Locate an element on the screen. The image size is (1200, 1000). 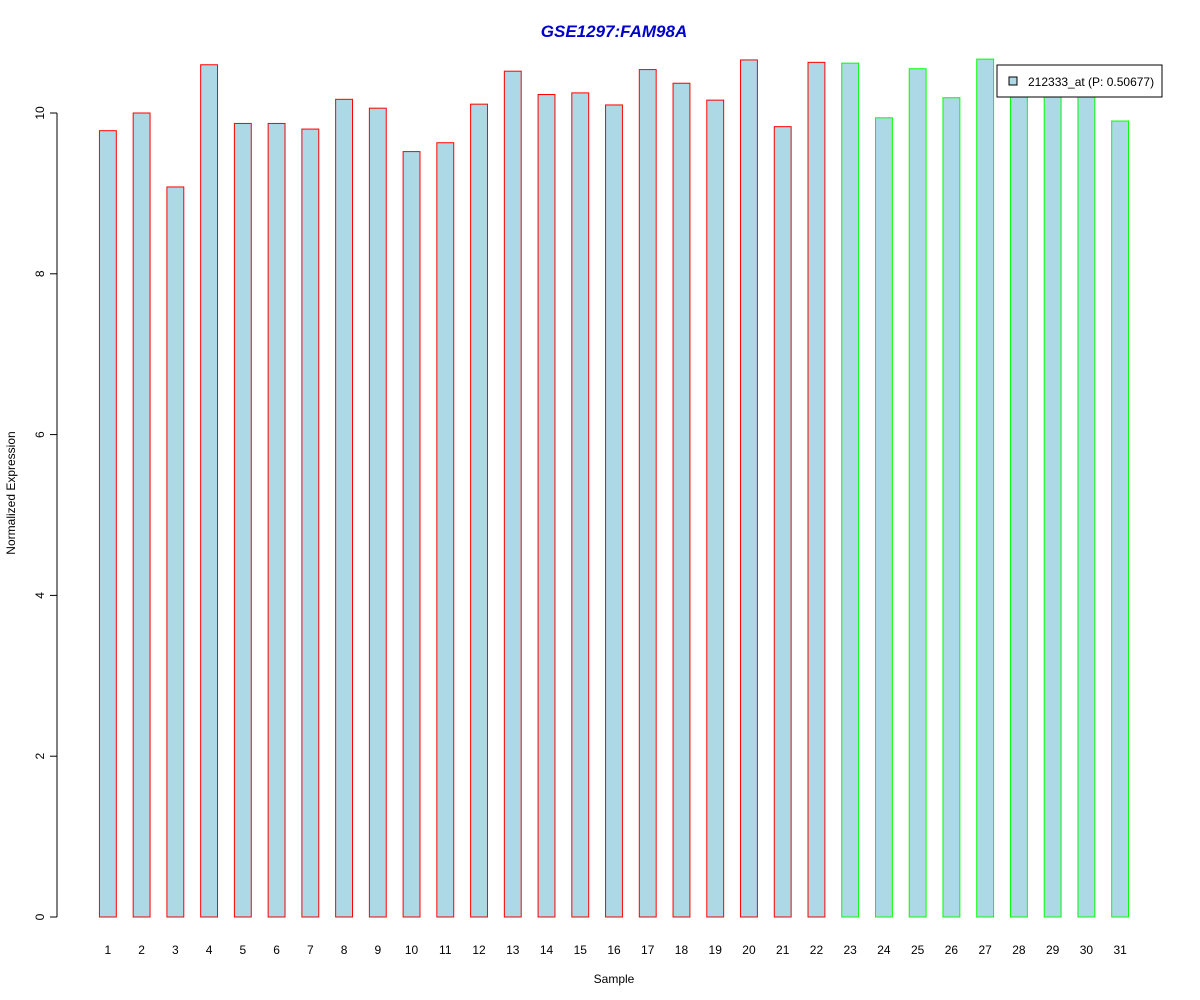
x-tick-label: 5 is located at coordinates (242, 950).